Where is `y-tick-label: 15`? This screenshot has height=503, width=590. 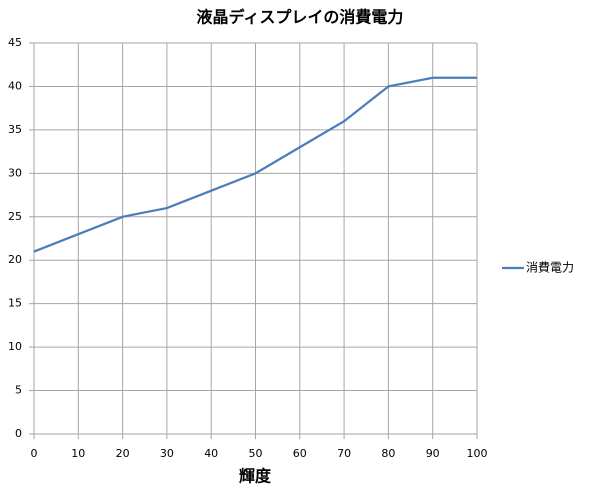
y-tick-label: 15 is located at coordinates (15, 303).